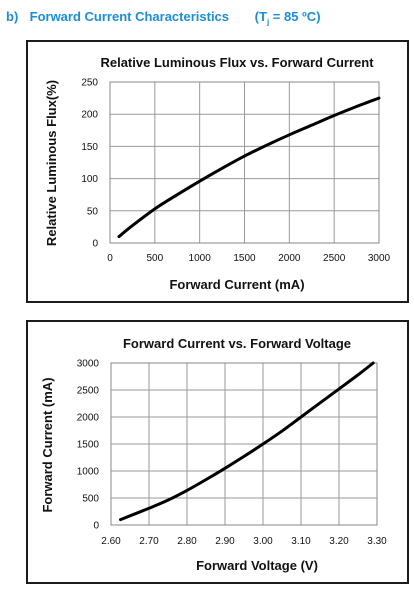 This screenshot has width=414, height=599. I want to click on temperature-condition-subscript: j, so click(268, 22).